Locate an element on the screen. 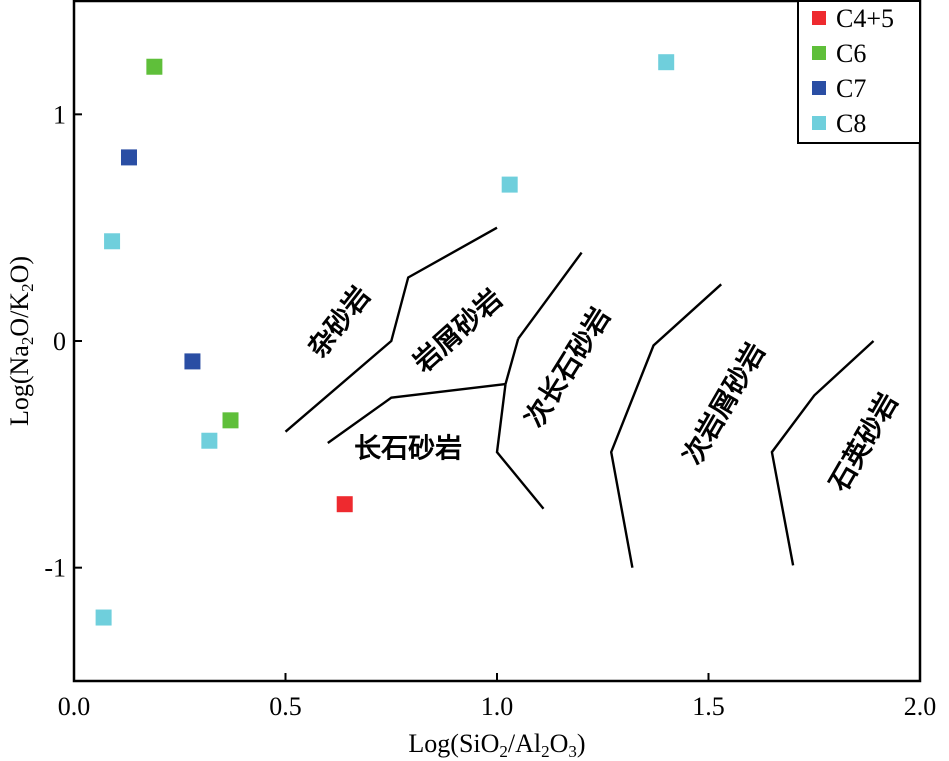  y-axis-ticks: 1 0 -1 is located at coordinates (63, 341).